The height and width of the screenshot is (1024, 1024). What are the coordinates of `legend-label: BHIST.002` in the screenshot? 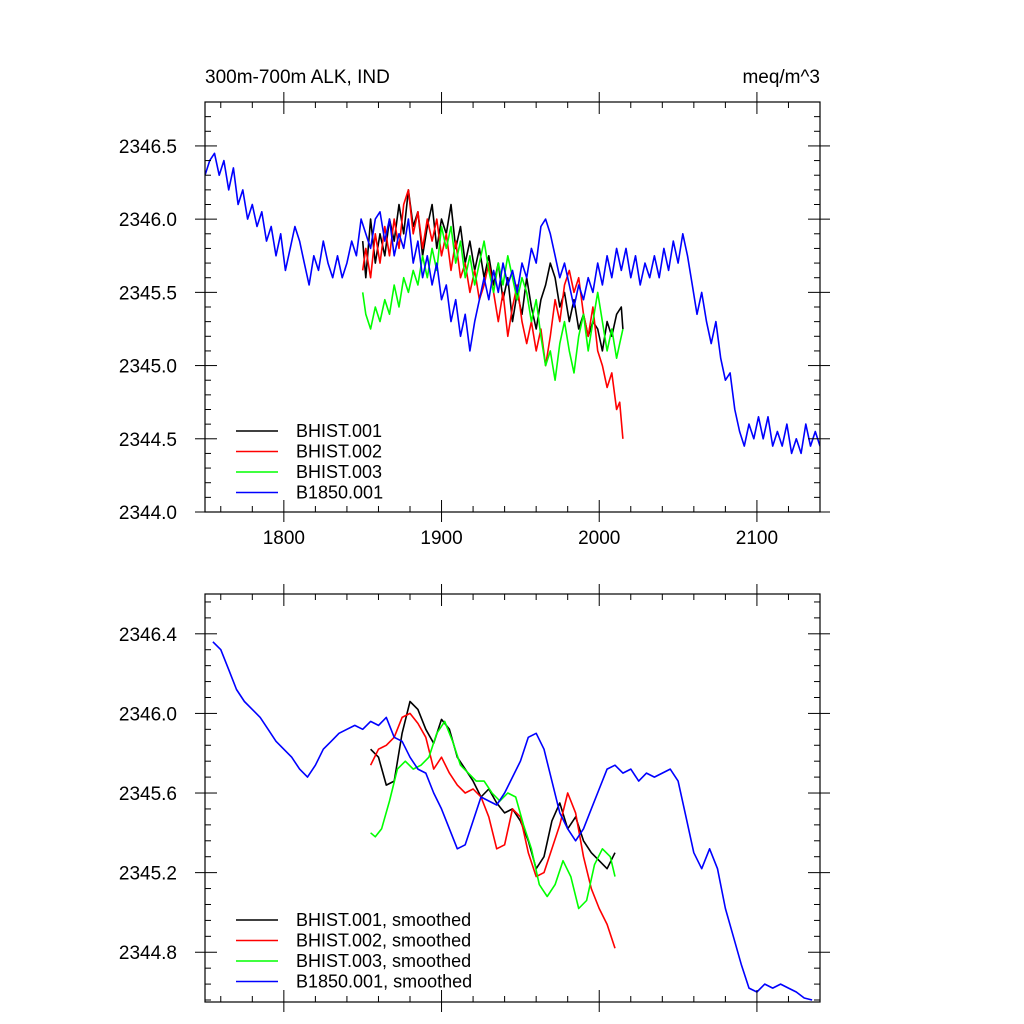 It's located at (339, 452).